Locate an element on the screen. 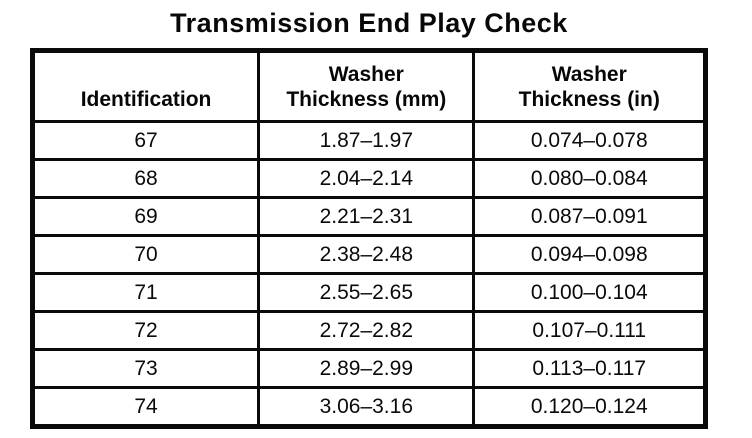  header-label-washer-in-line2: Thickness (in) is located at coordinates (589, 100).